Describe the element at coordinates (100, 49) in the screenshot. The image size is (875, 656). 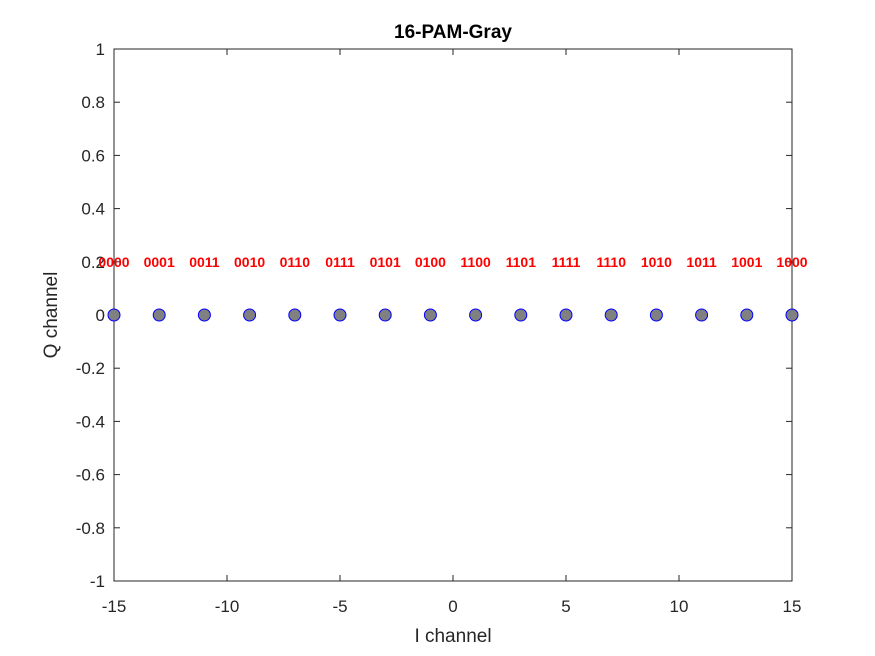
I see `y-tick-label: 1` at that location.